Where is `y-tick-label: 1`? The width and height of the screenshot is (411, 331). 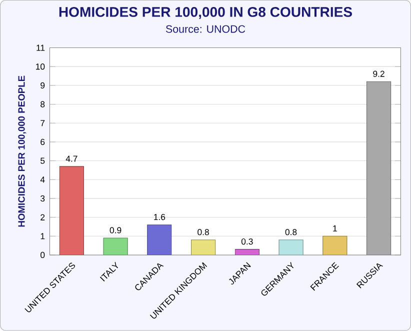 y-tick-label: 1 is located at coordinates (42, 236).